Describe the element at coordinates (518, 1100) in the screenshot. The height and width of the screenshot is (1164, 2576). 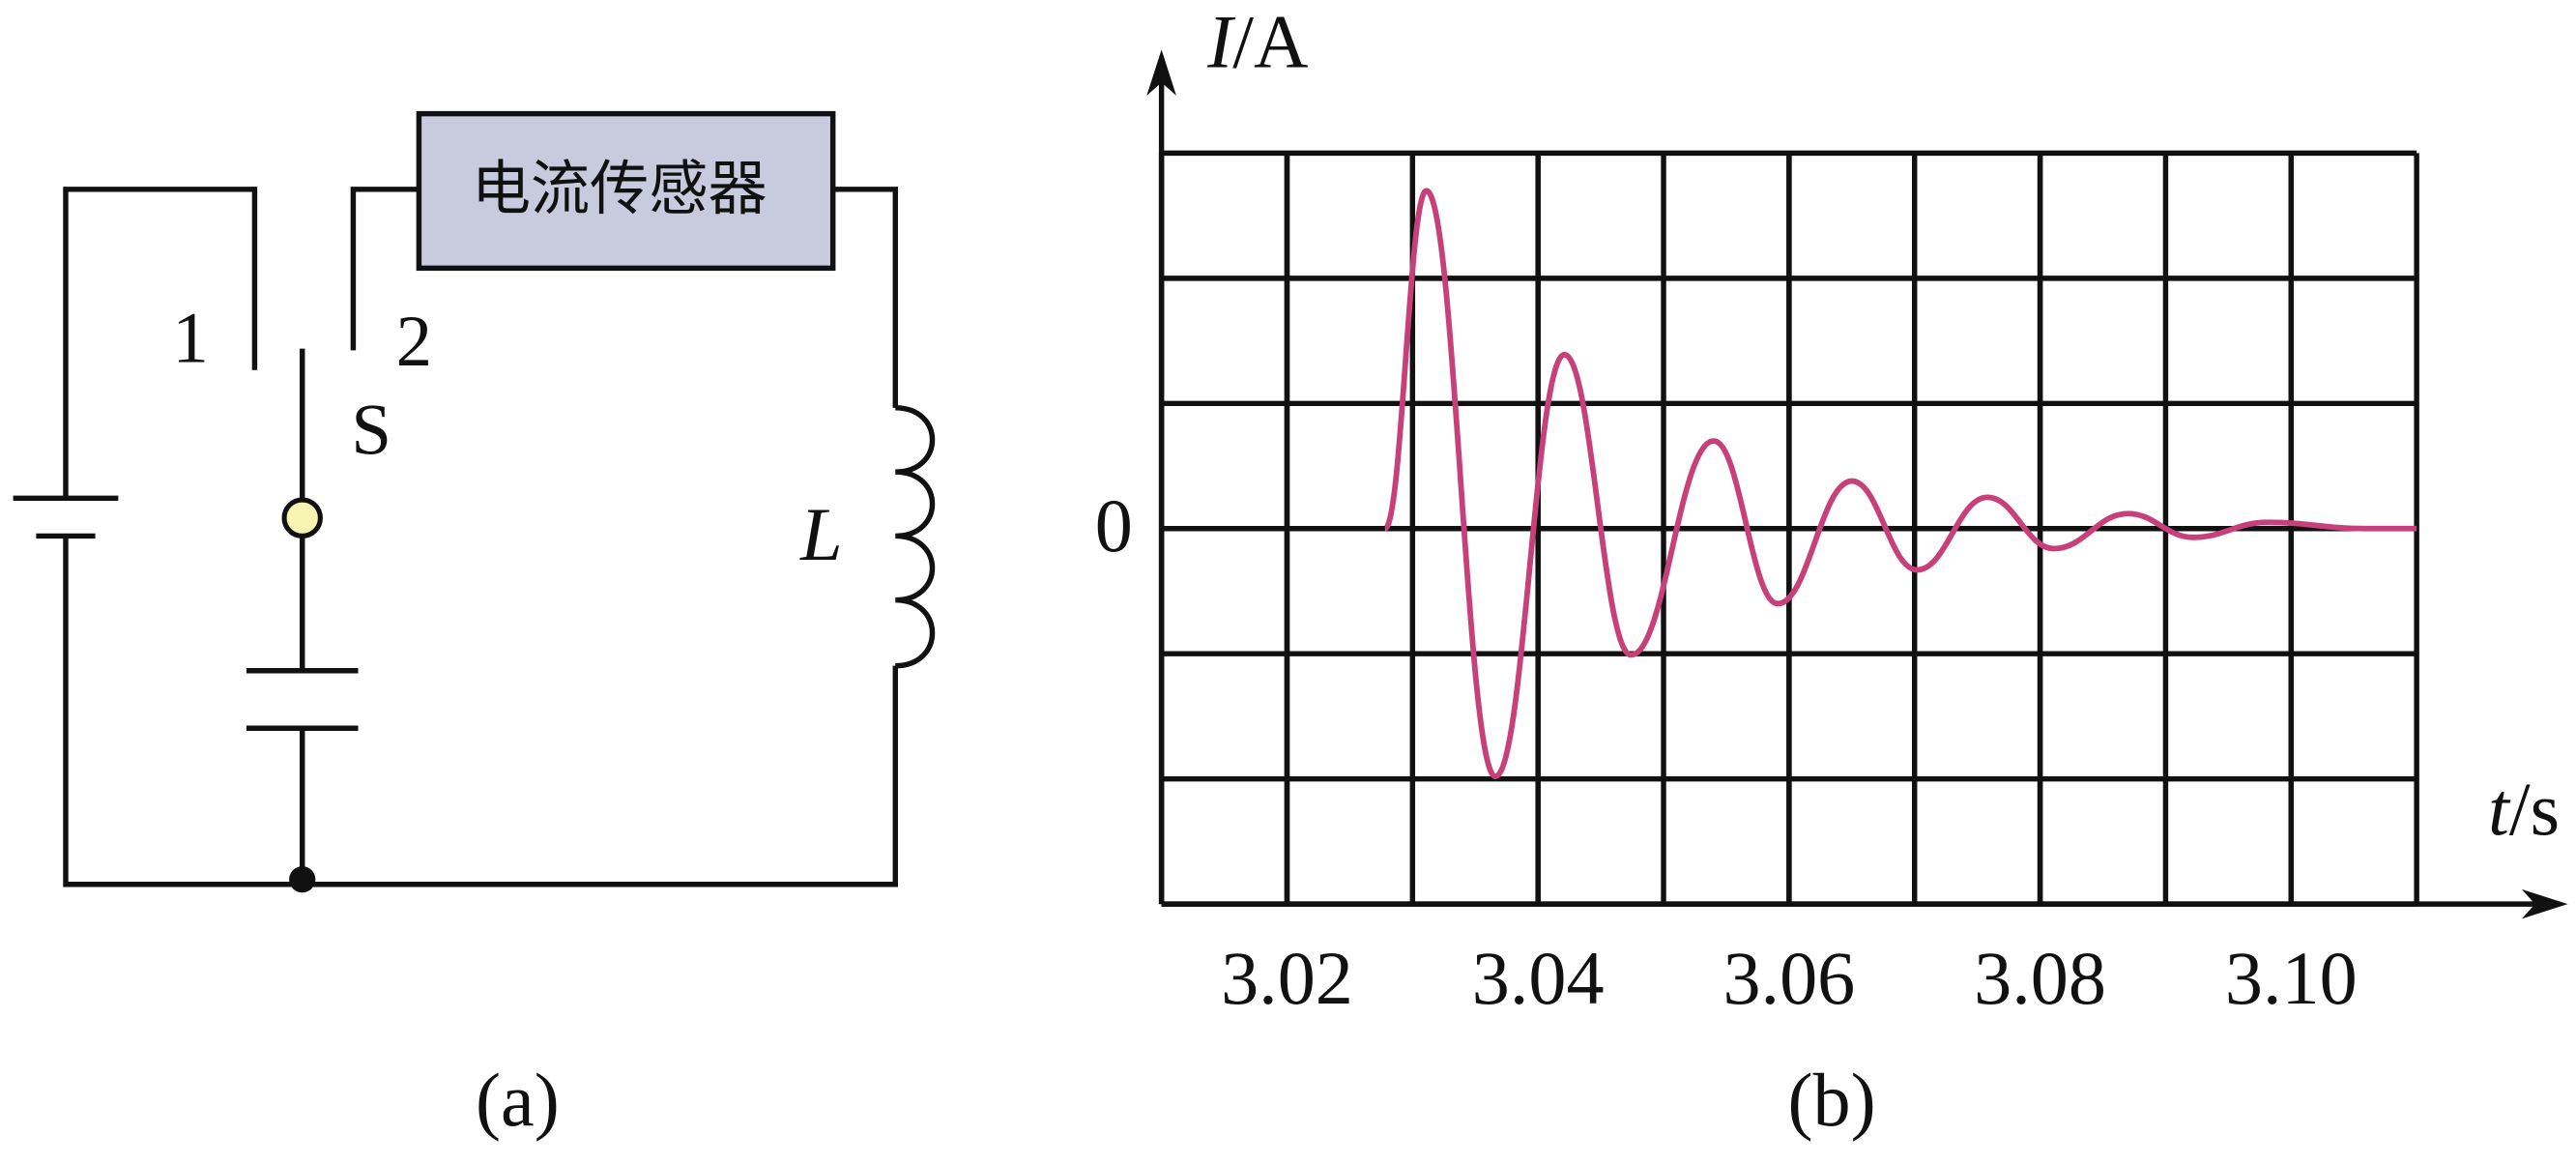
I see `caption: (a)` at that location.